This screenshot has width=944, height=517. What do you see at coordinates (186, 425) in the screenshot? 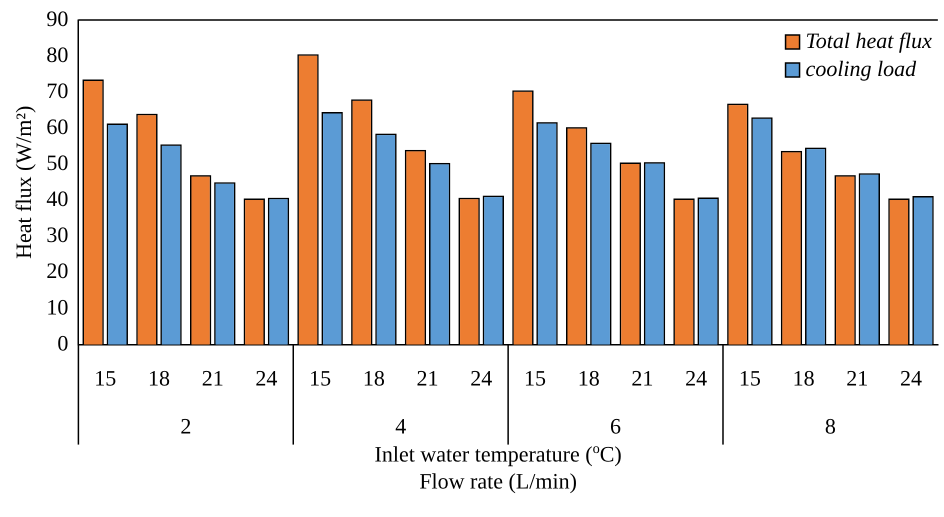
I see `text: 2` at bounding box center [186, 425].